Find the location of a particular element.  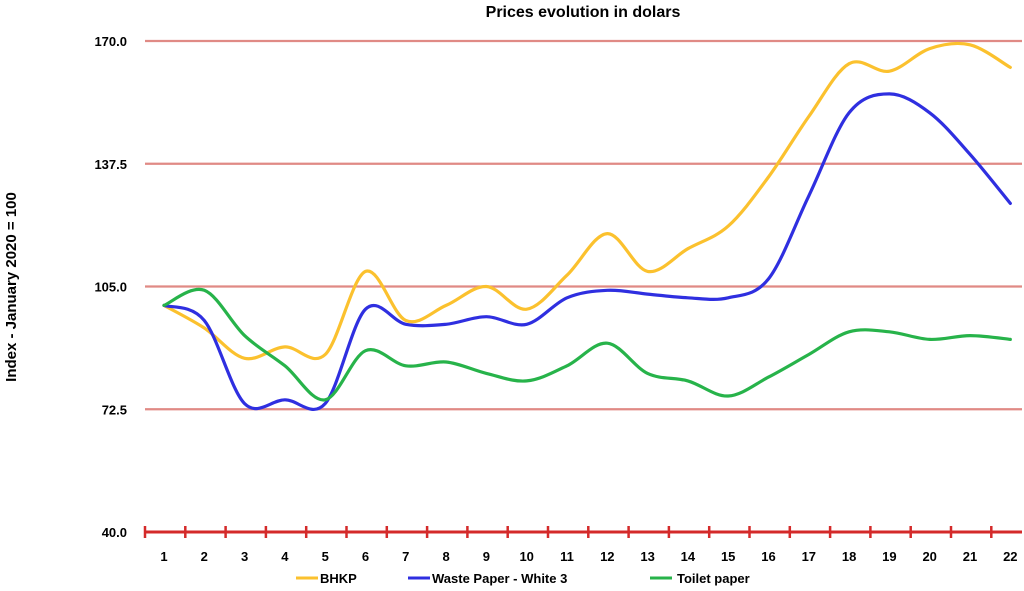

legend-label-1: Waste Paper - White 3 is located at coordinates (499, 578).